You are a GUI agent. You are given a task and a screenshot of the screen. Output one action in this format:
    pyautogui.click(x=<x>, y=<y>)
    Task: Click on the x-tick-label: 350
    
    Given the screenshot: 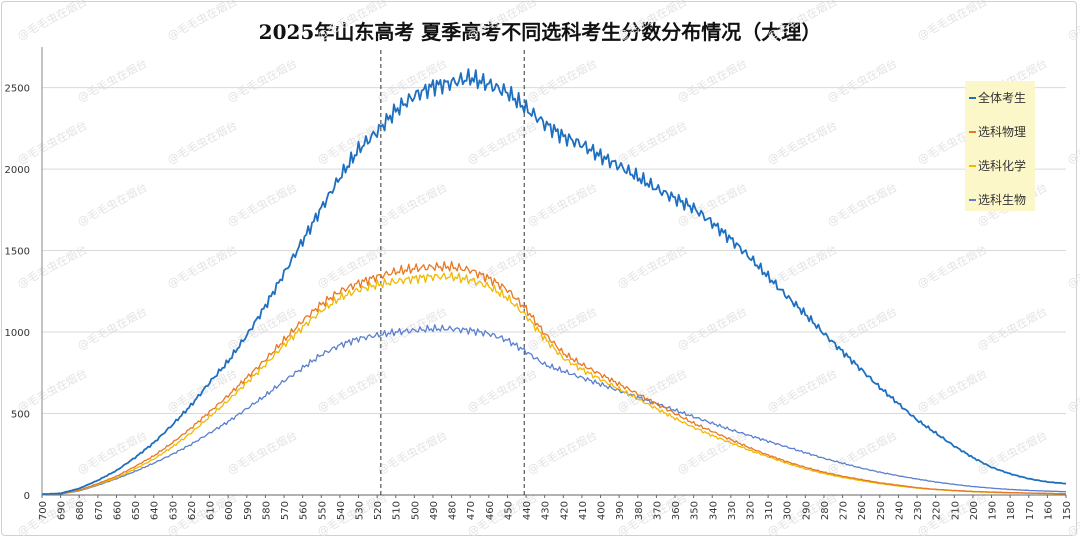 What is the action you would take?
    pyautogui.click(x=695, y=510)
    